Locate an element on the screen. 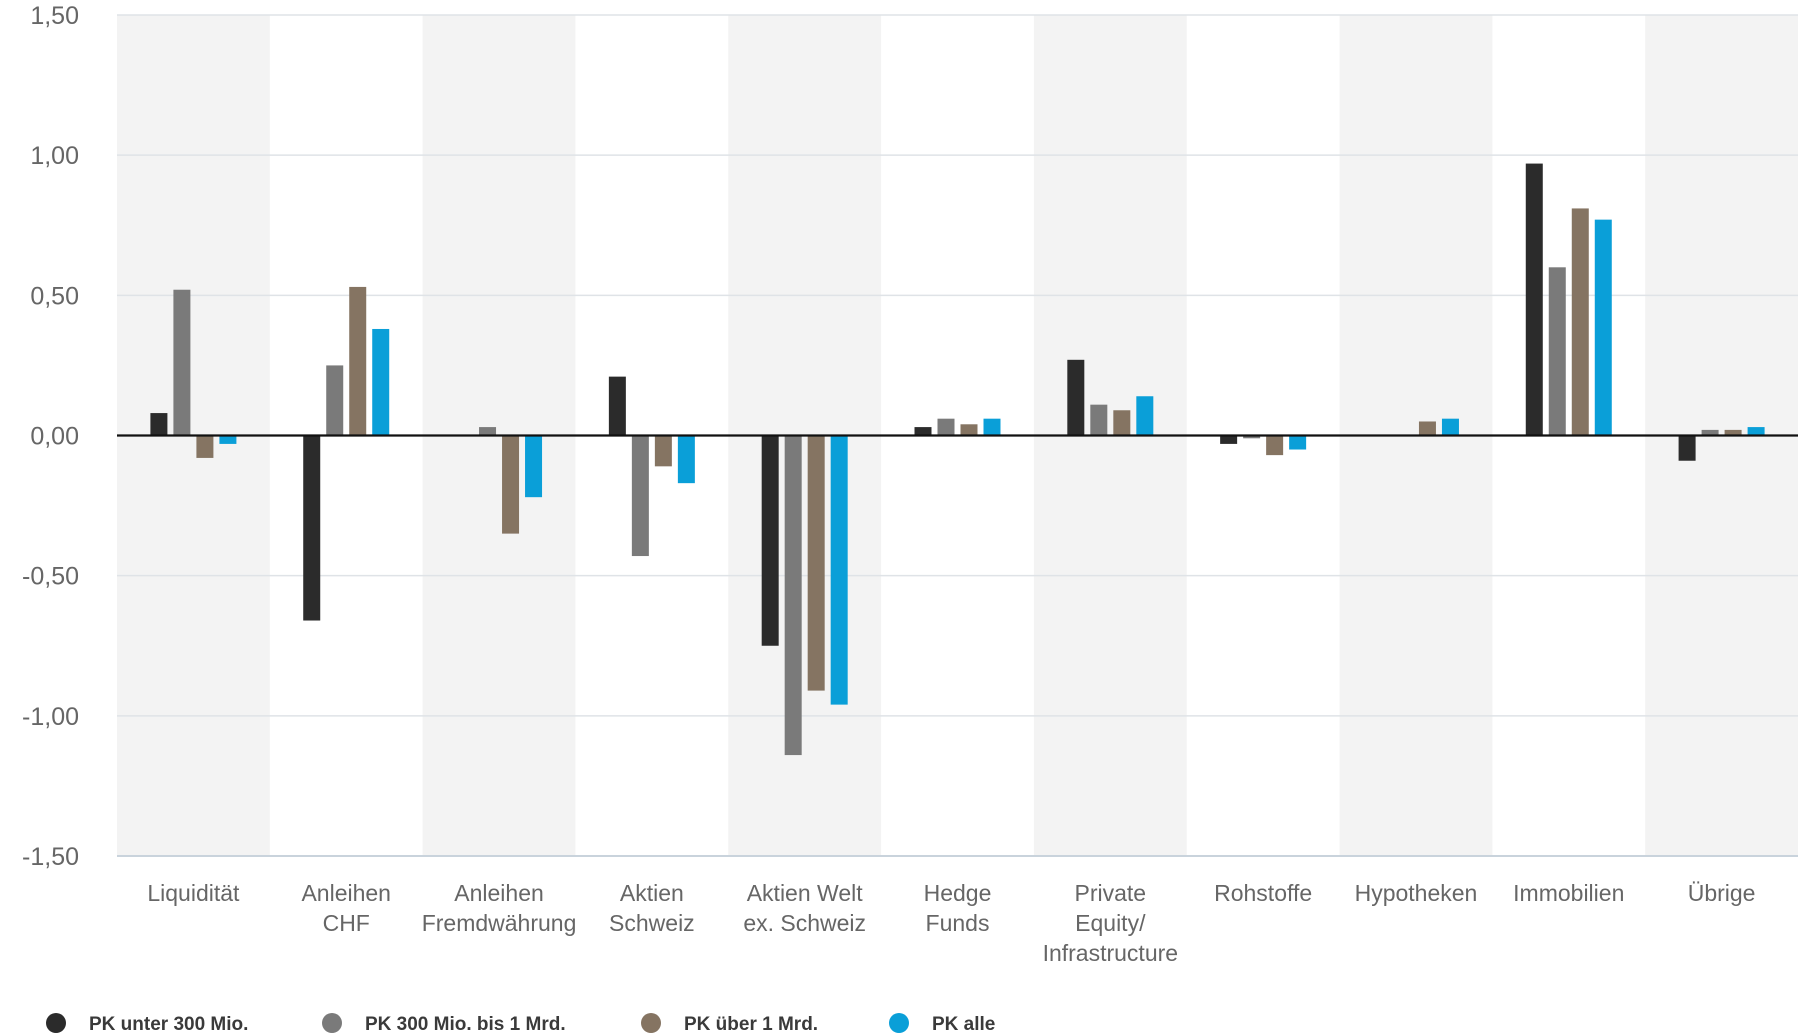 This screenshot has height=1035, width=1798. x-tick-label: Immobilien is located at coordinates (1568, 893).